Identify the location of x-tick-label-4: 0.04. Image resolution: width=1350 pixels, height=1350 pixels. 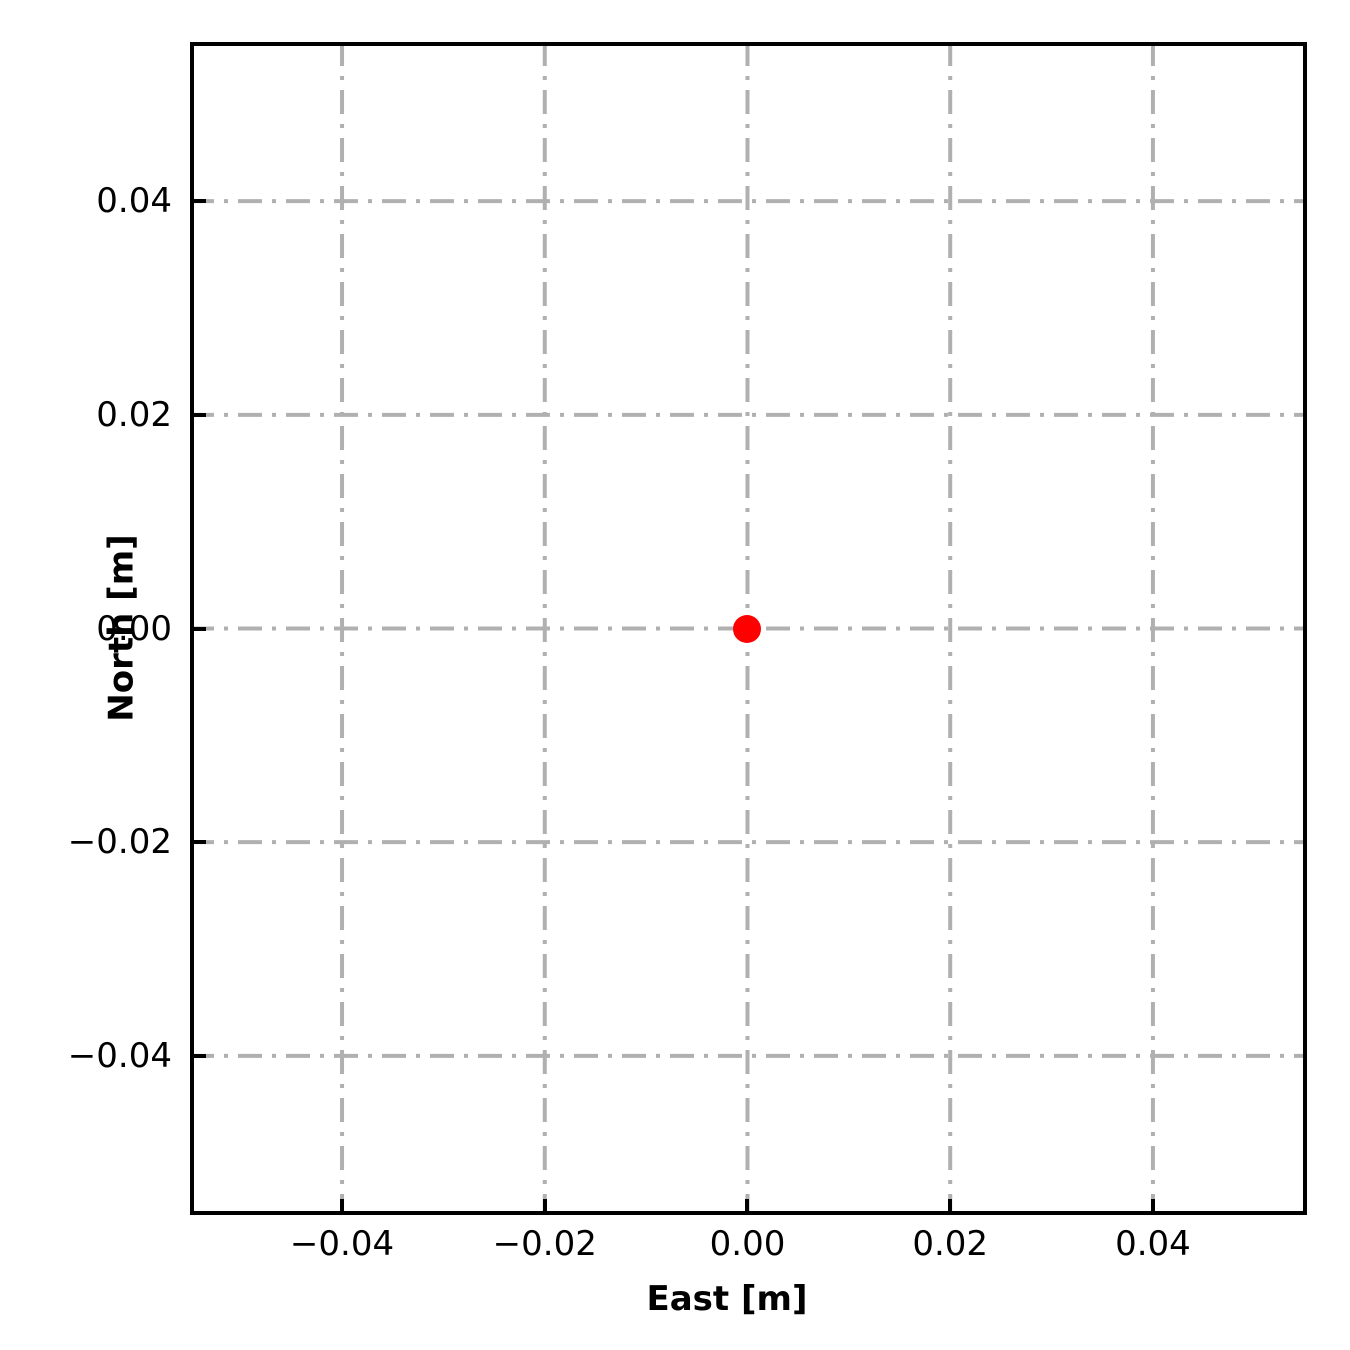
(1153, 1244).